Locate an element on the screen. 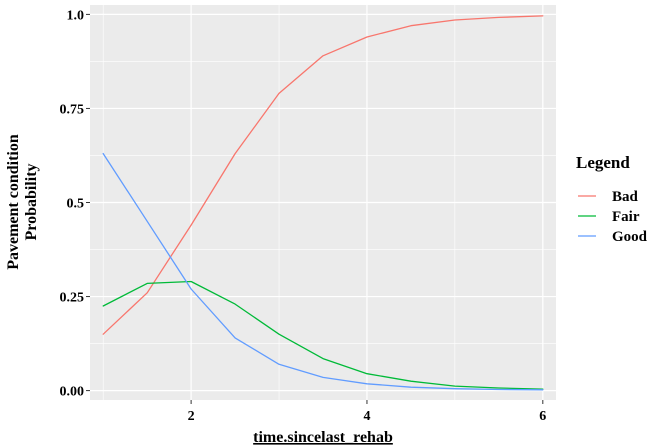 The image size is (662, 448). y-axis-title-line-2: Probability is located at coordinates (31, 201).